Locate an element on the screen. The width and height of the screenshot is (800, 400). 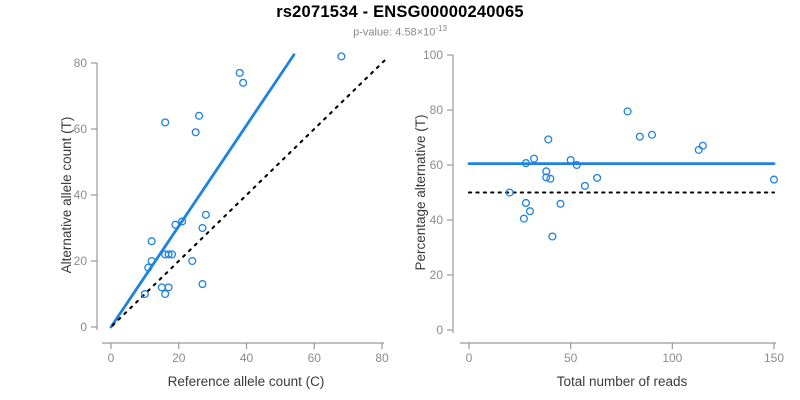
x-axis-title: Total number of reads is located at coordinates (622, 381).